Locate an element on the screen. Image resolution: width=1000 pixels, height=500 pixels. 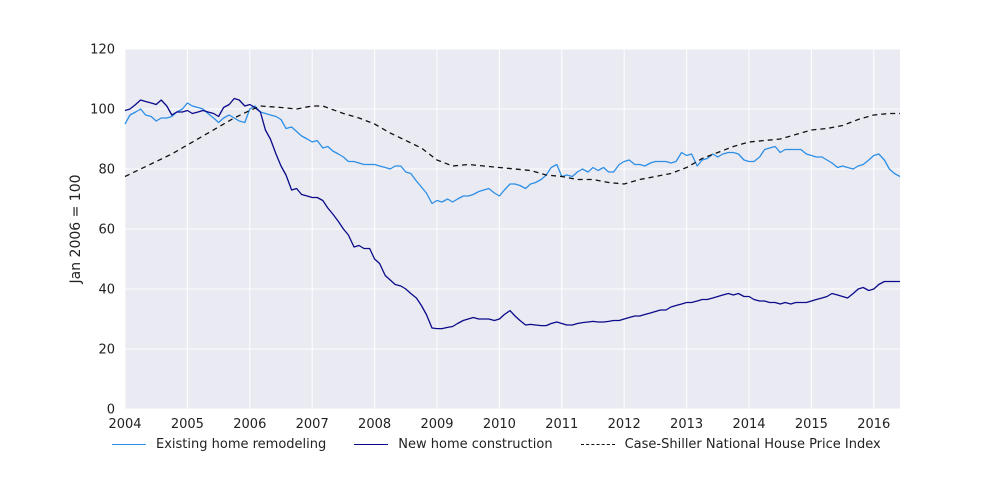
x-tick-label: 2012 is located at coordinates (624, 424).